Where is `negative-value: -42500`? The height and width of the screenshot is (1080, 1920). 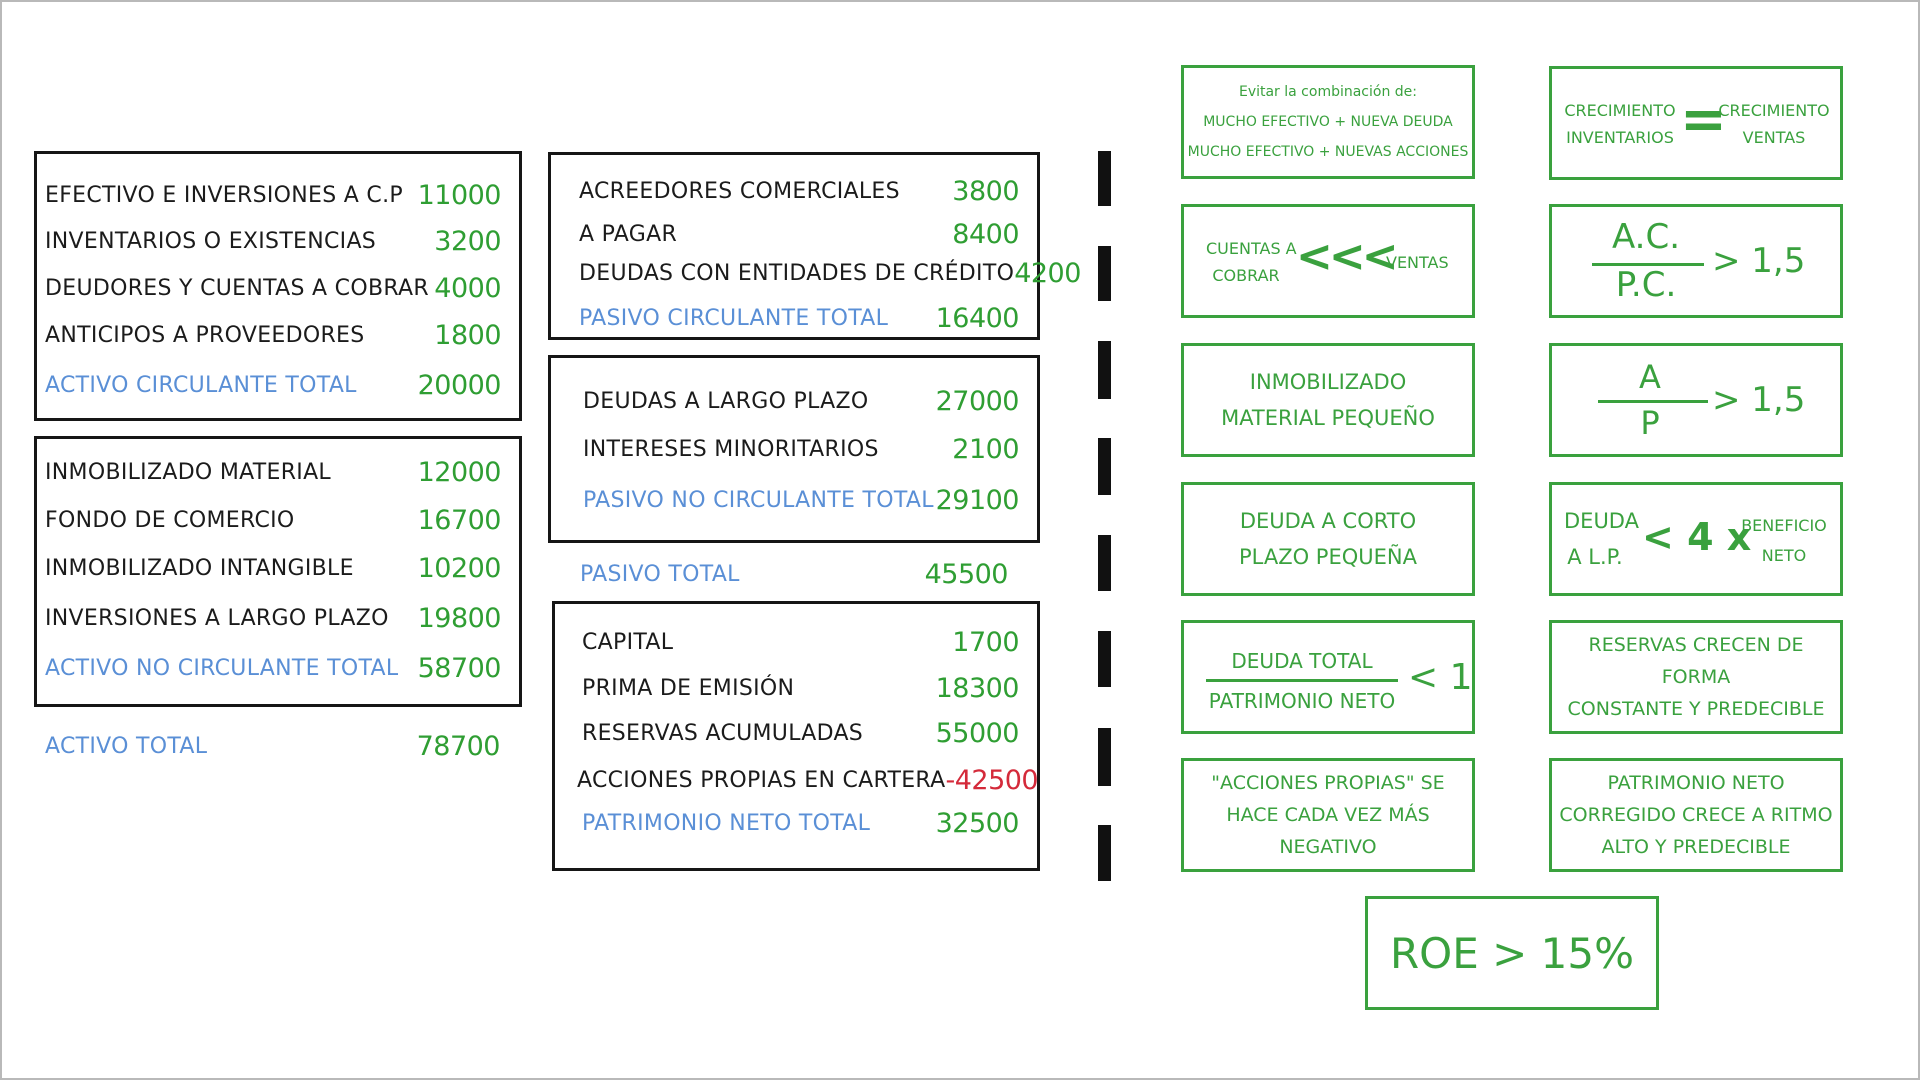
negative-value: -42500 is located at coordinates (992, 780).